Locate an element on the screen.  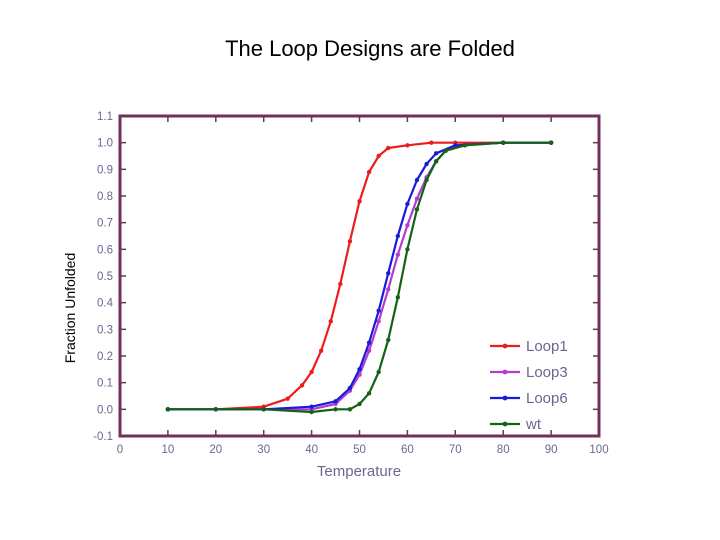
x-tick-label: 60 is located at coordinates (407, 450).